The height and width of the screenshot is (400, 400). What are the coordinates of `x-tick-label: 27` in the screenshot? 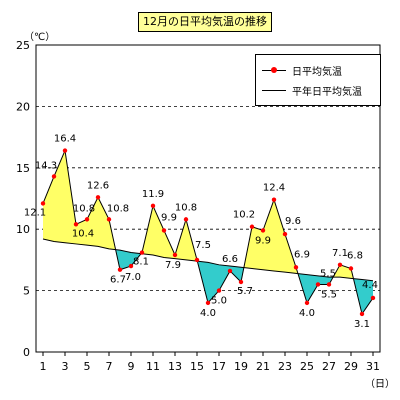 It's located at (329, 366).